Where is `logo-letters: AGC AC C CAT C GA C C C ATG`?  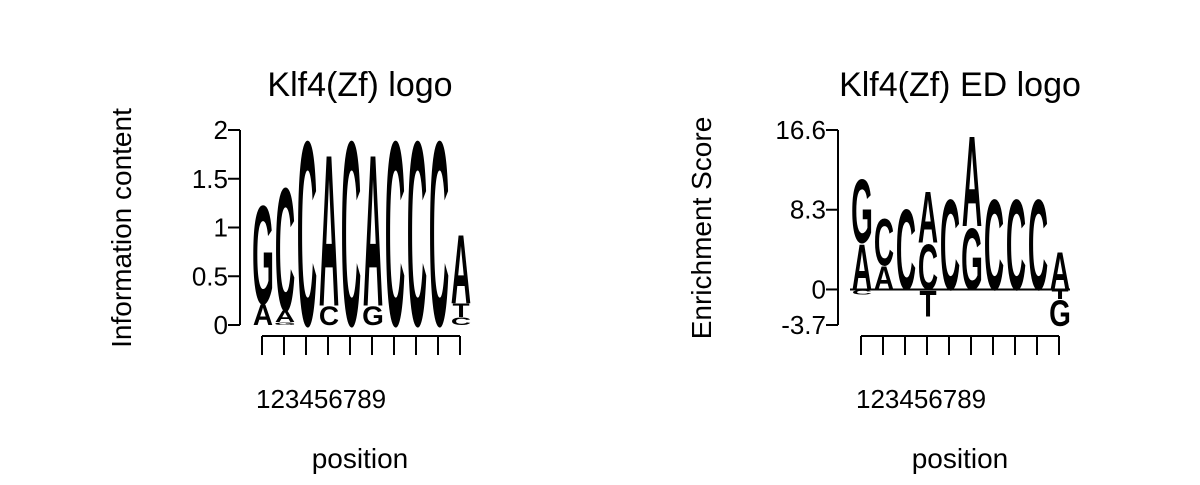 logo-letters: AGC AC C CAT C GA C C C ATG is located at coordinates (961, 221).